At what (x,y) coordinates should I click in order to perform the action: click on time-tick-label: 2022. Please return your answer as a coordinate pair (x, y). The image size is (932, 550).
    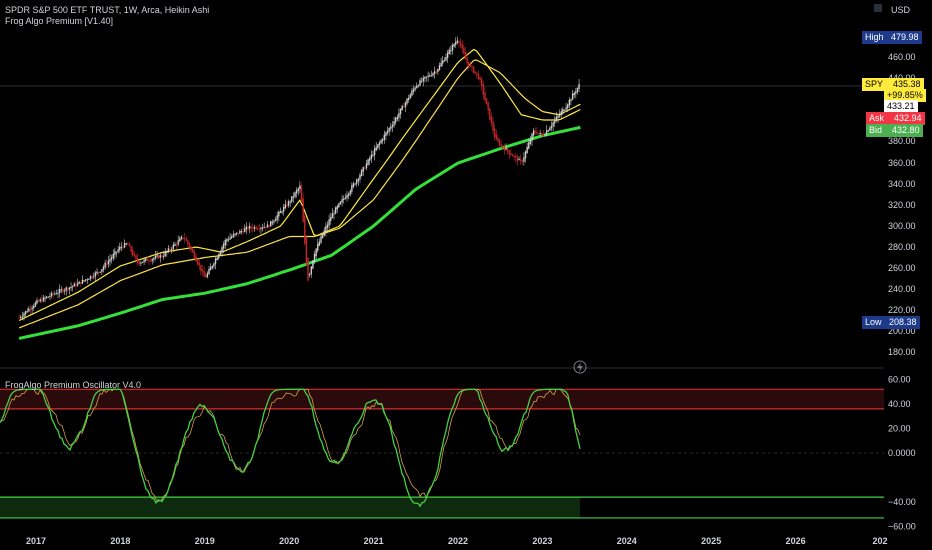
    Looking at the image, I should click on (458, 541).